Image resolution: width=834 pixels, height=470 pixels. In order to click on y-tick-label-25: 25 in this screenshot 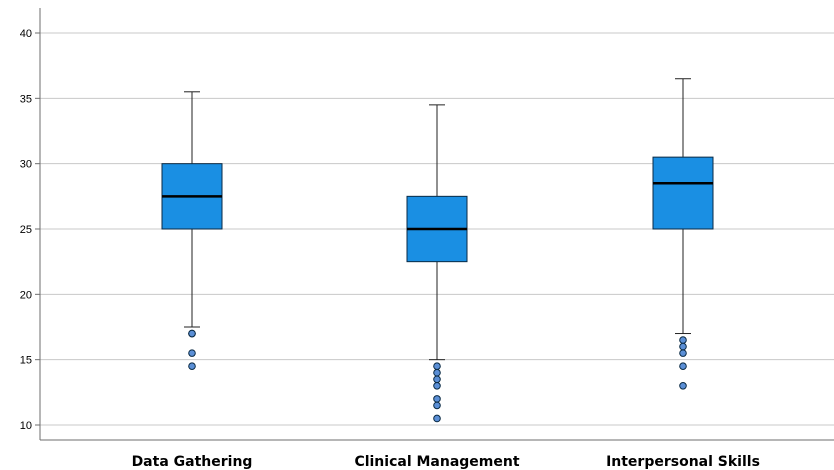, I will do `click(26, 230)`.